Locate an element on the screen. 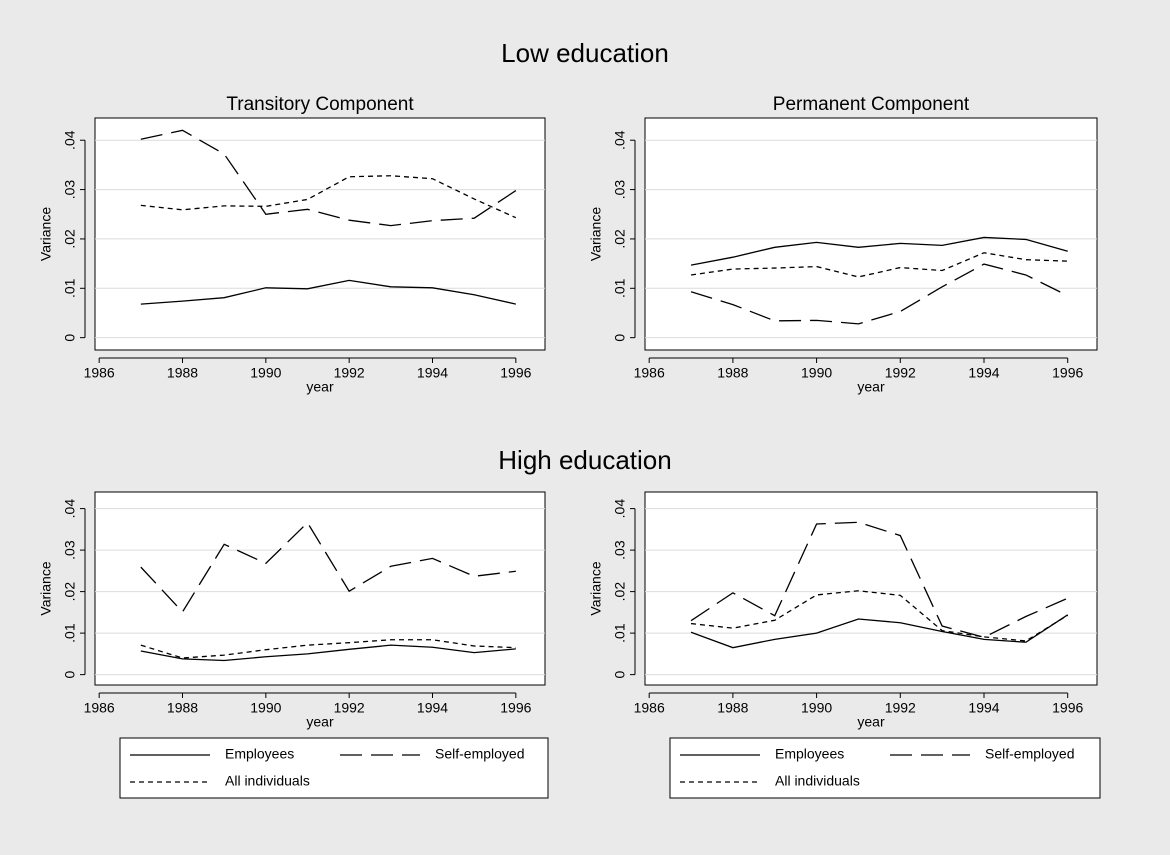  section-title: Low education is located at coordinates (585, 53).